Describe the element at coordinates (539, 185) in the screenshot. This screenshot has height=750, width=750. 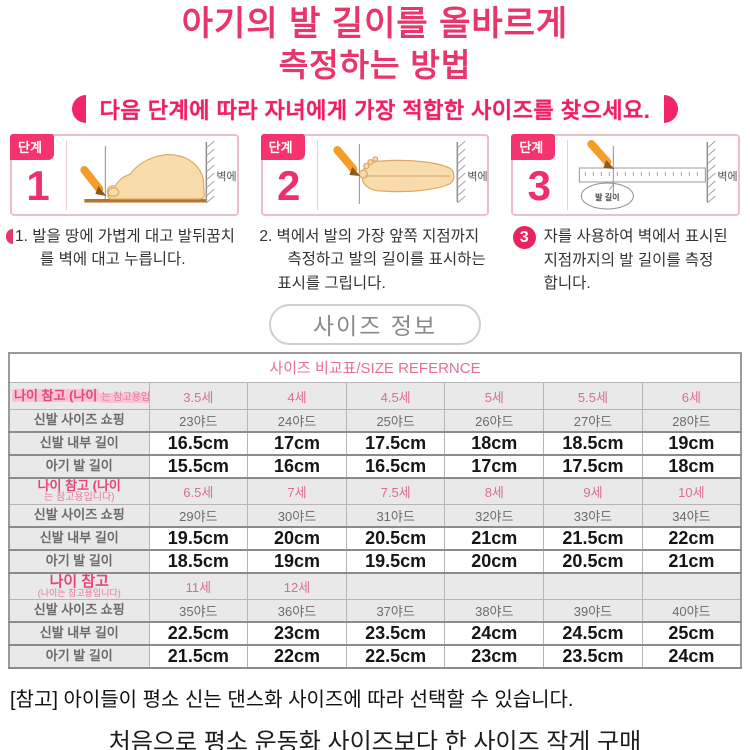
I see `step-3-number: 3` at that location.